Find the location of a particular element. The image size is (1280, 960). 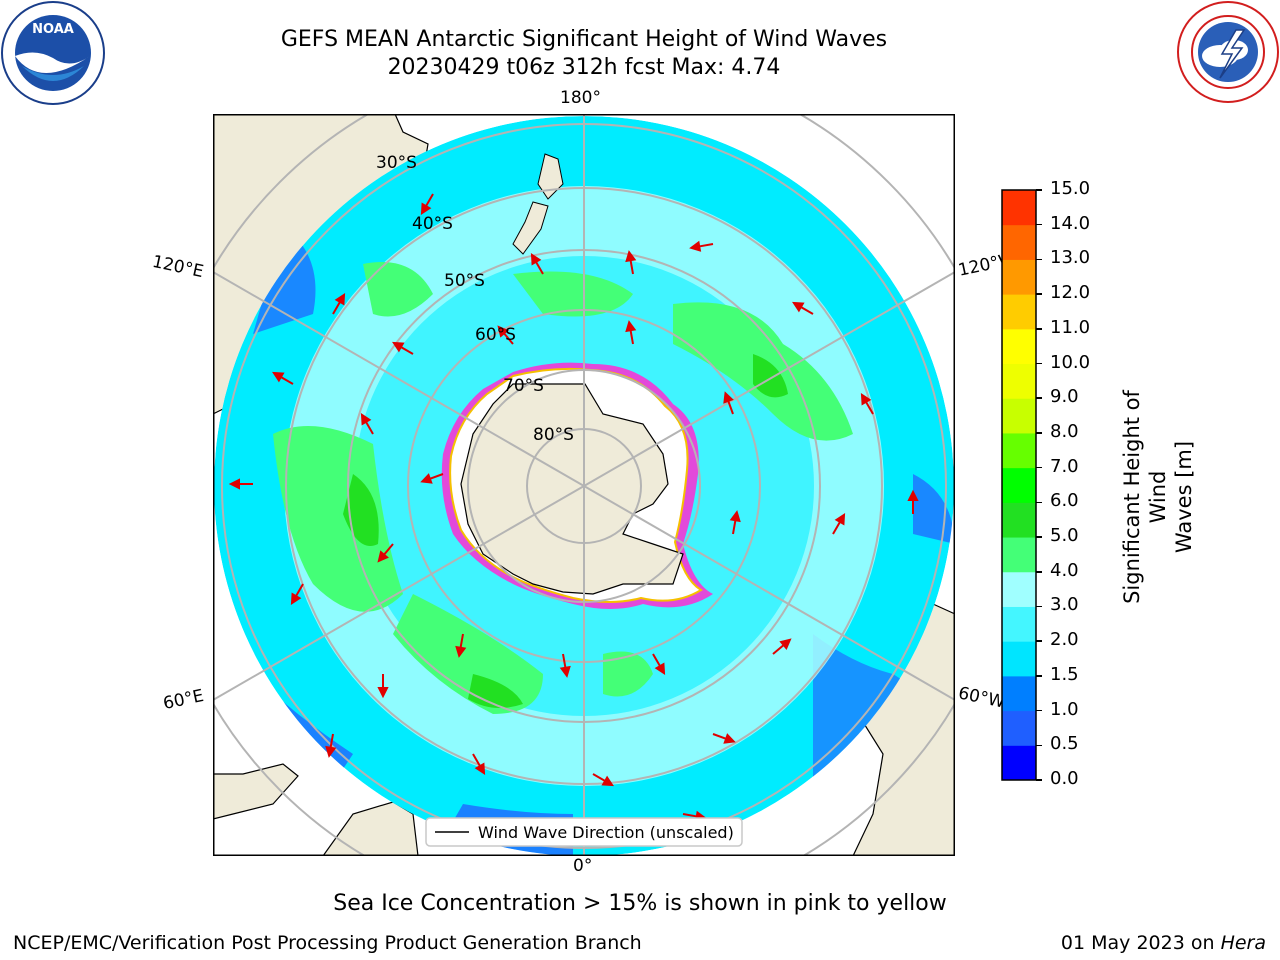

lat-label-50s: 50°S is located at coordinates (464, 281).